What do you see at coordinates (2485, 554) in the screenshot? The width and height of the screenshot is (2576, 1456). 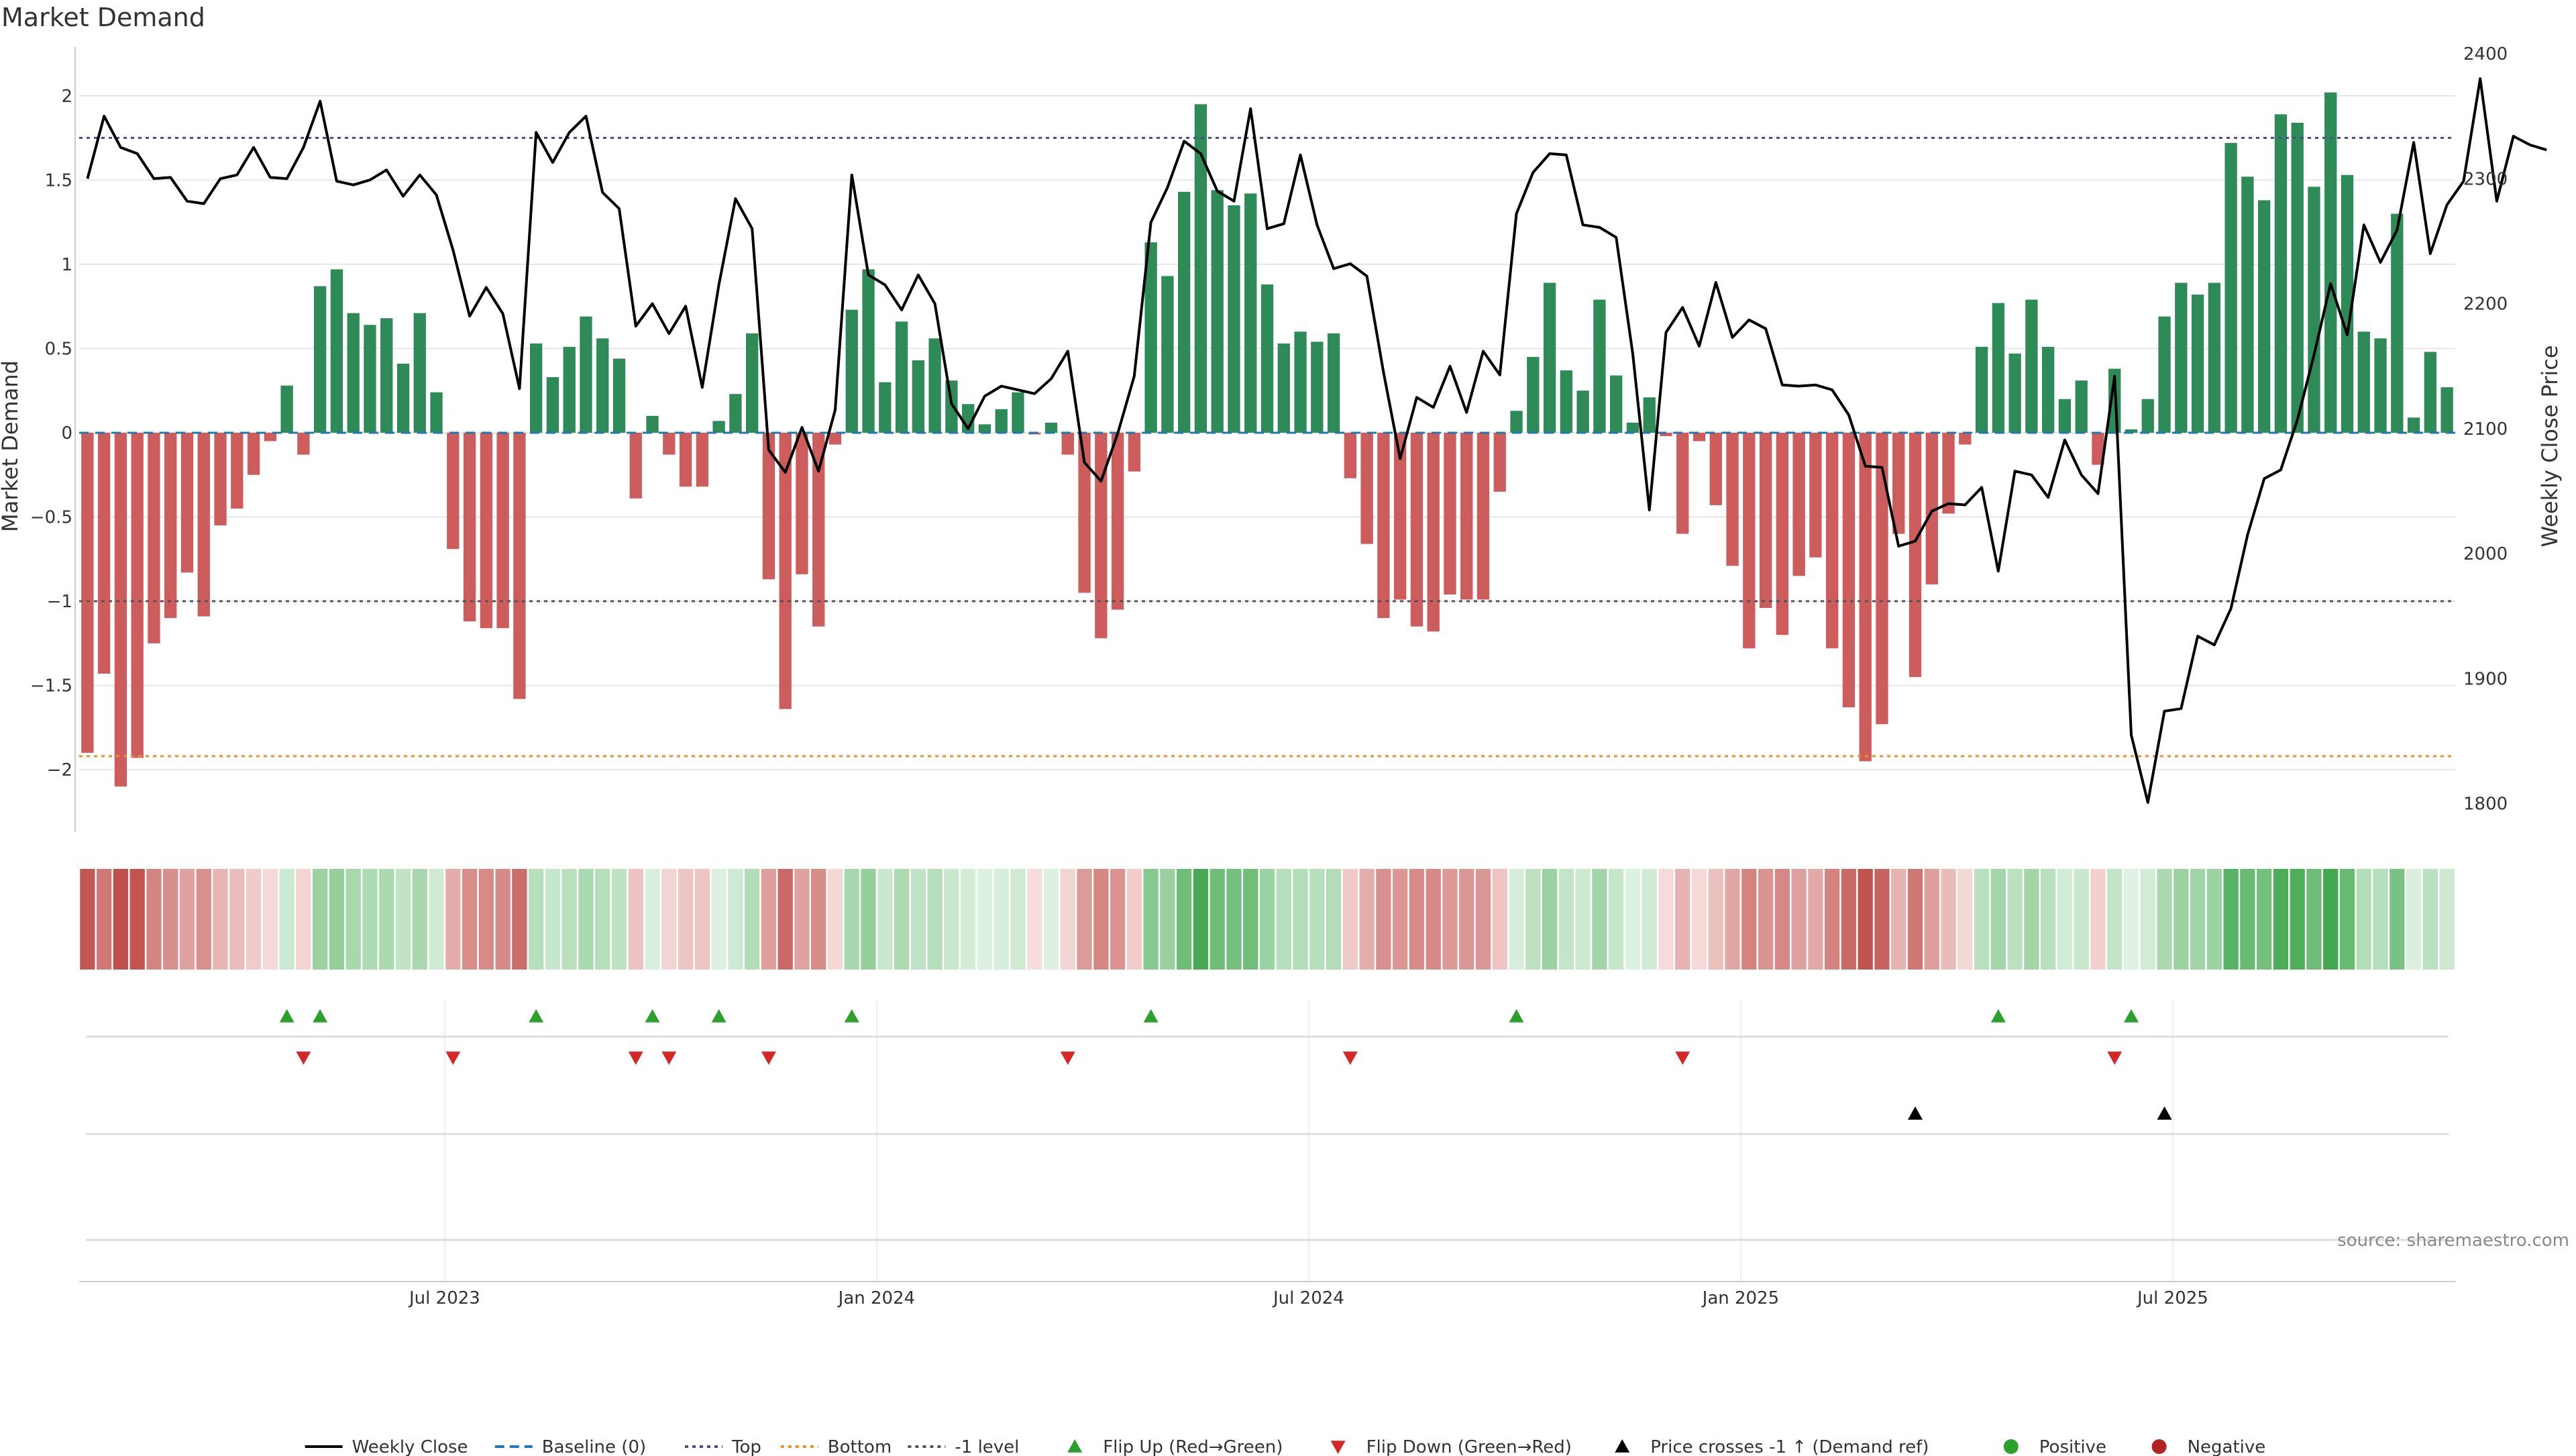 I see `y2-tick-label: 2000` at bounding box center [2485, 554].